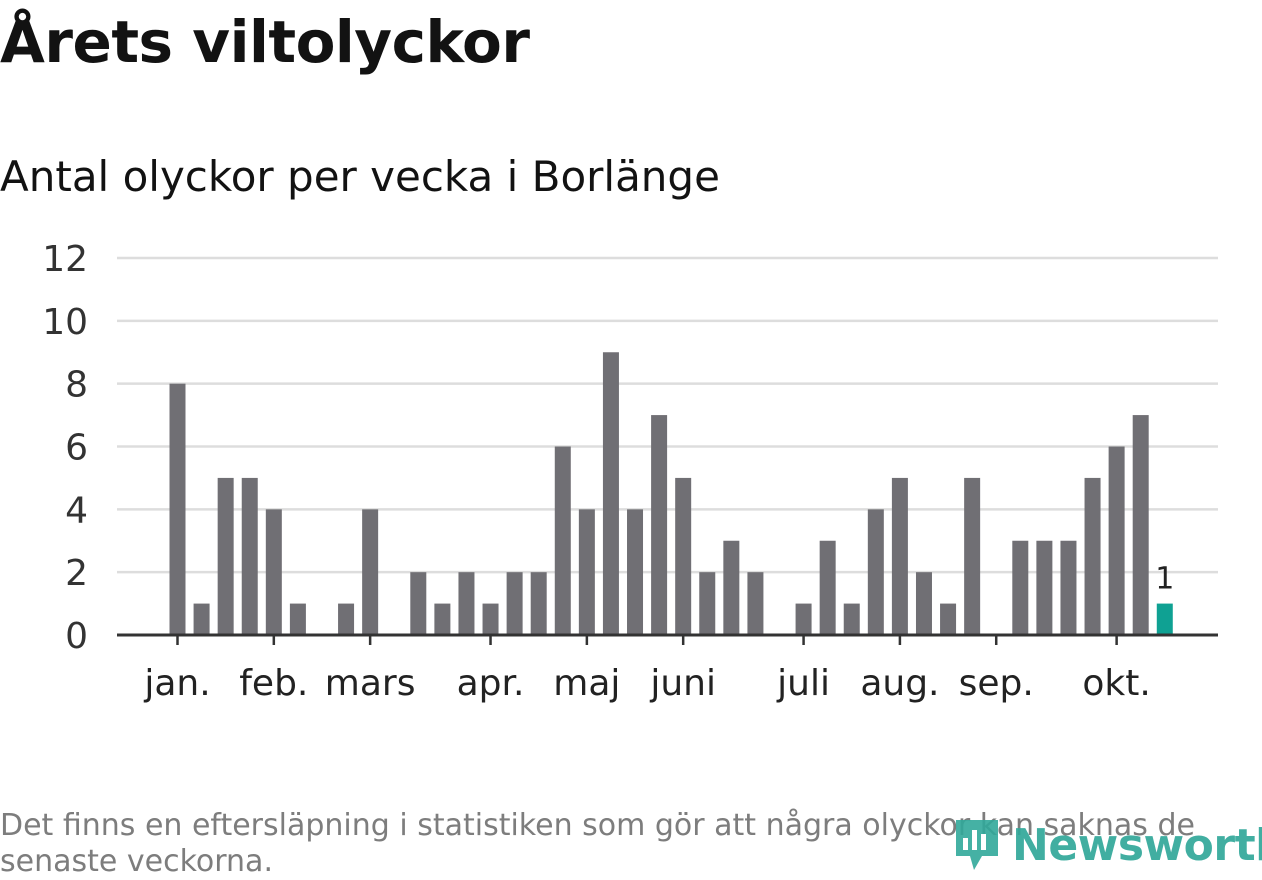  I want to click on chart-title: Årets viltolyckor, so click(265, 42).